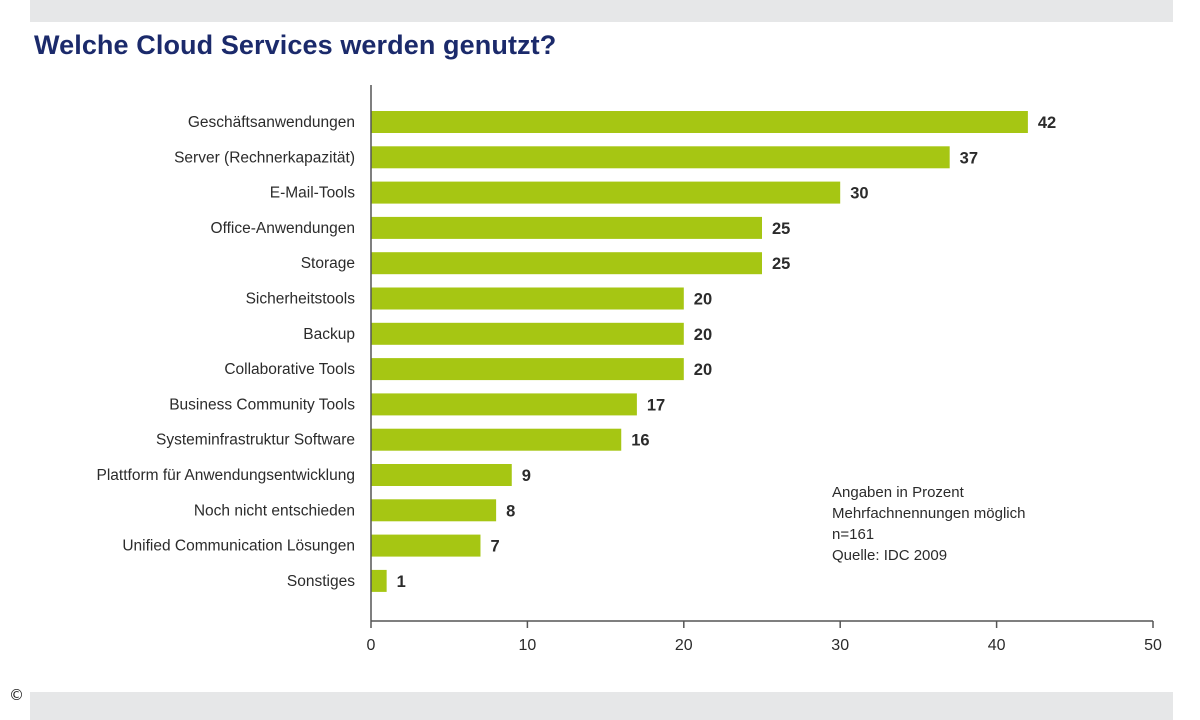  What do you see at coordinates (929, 513) in the screenshot?
I see `note-multiple: Mehrfachnennungen möglich` at bounding box center [929, 513].